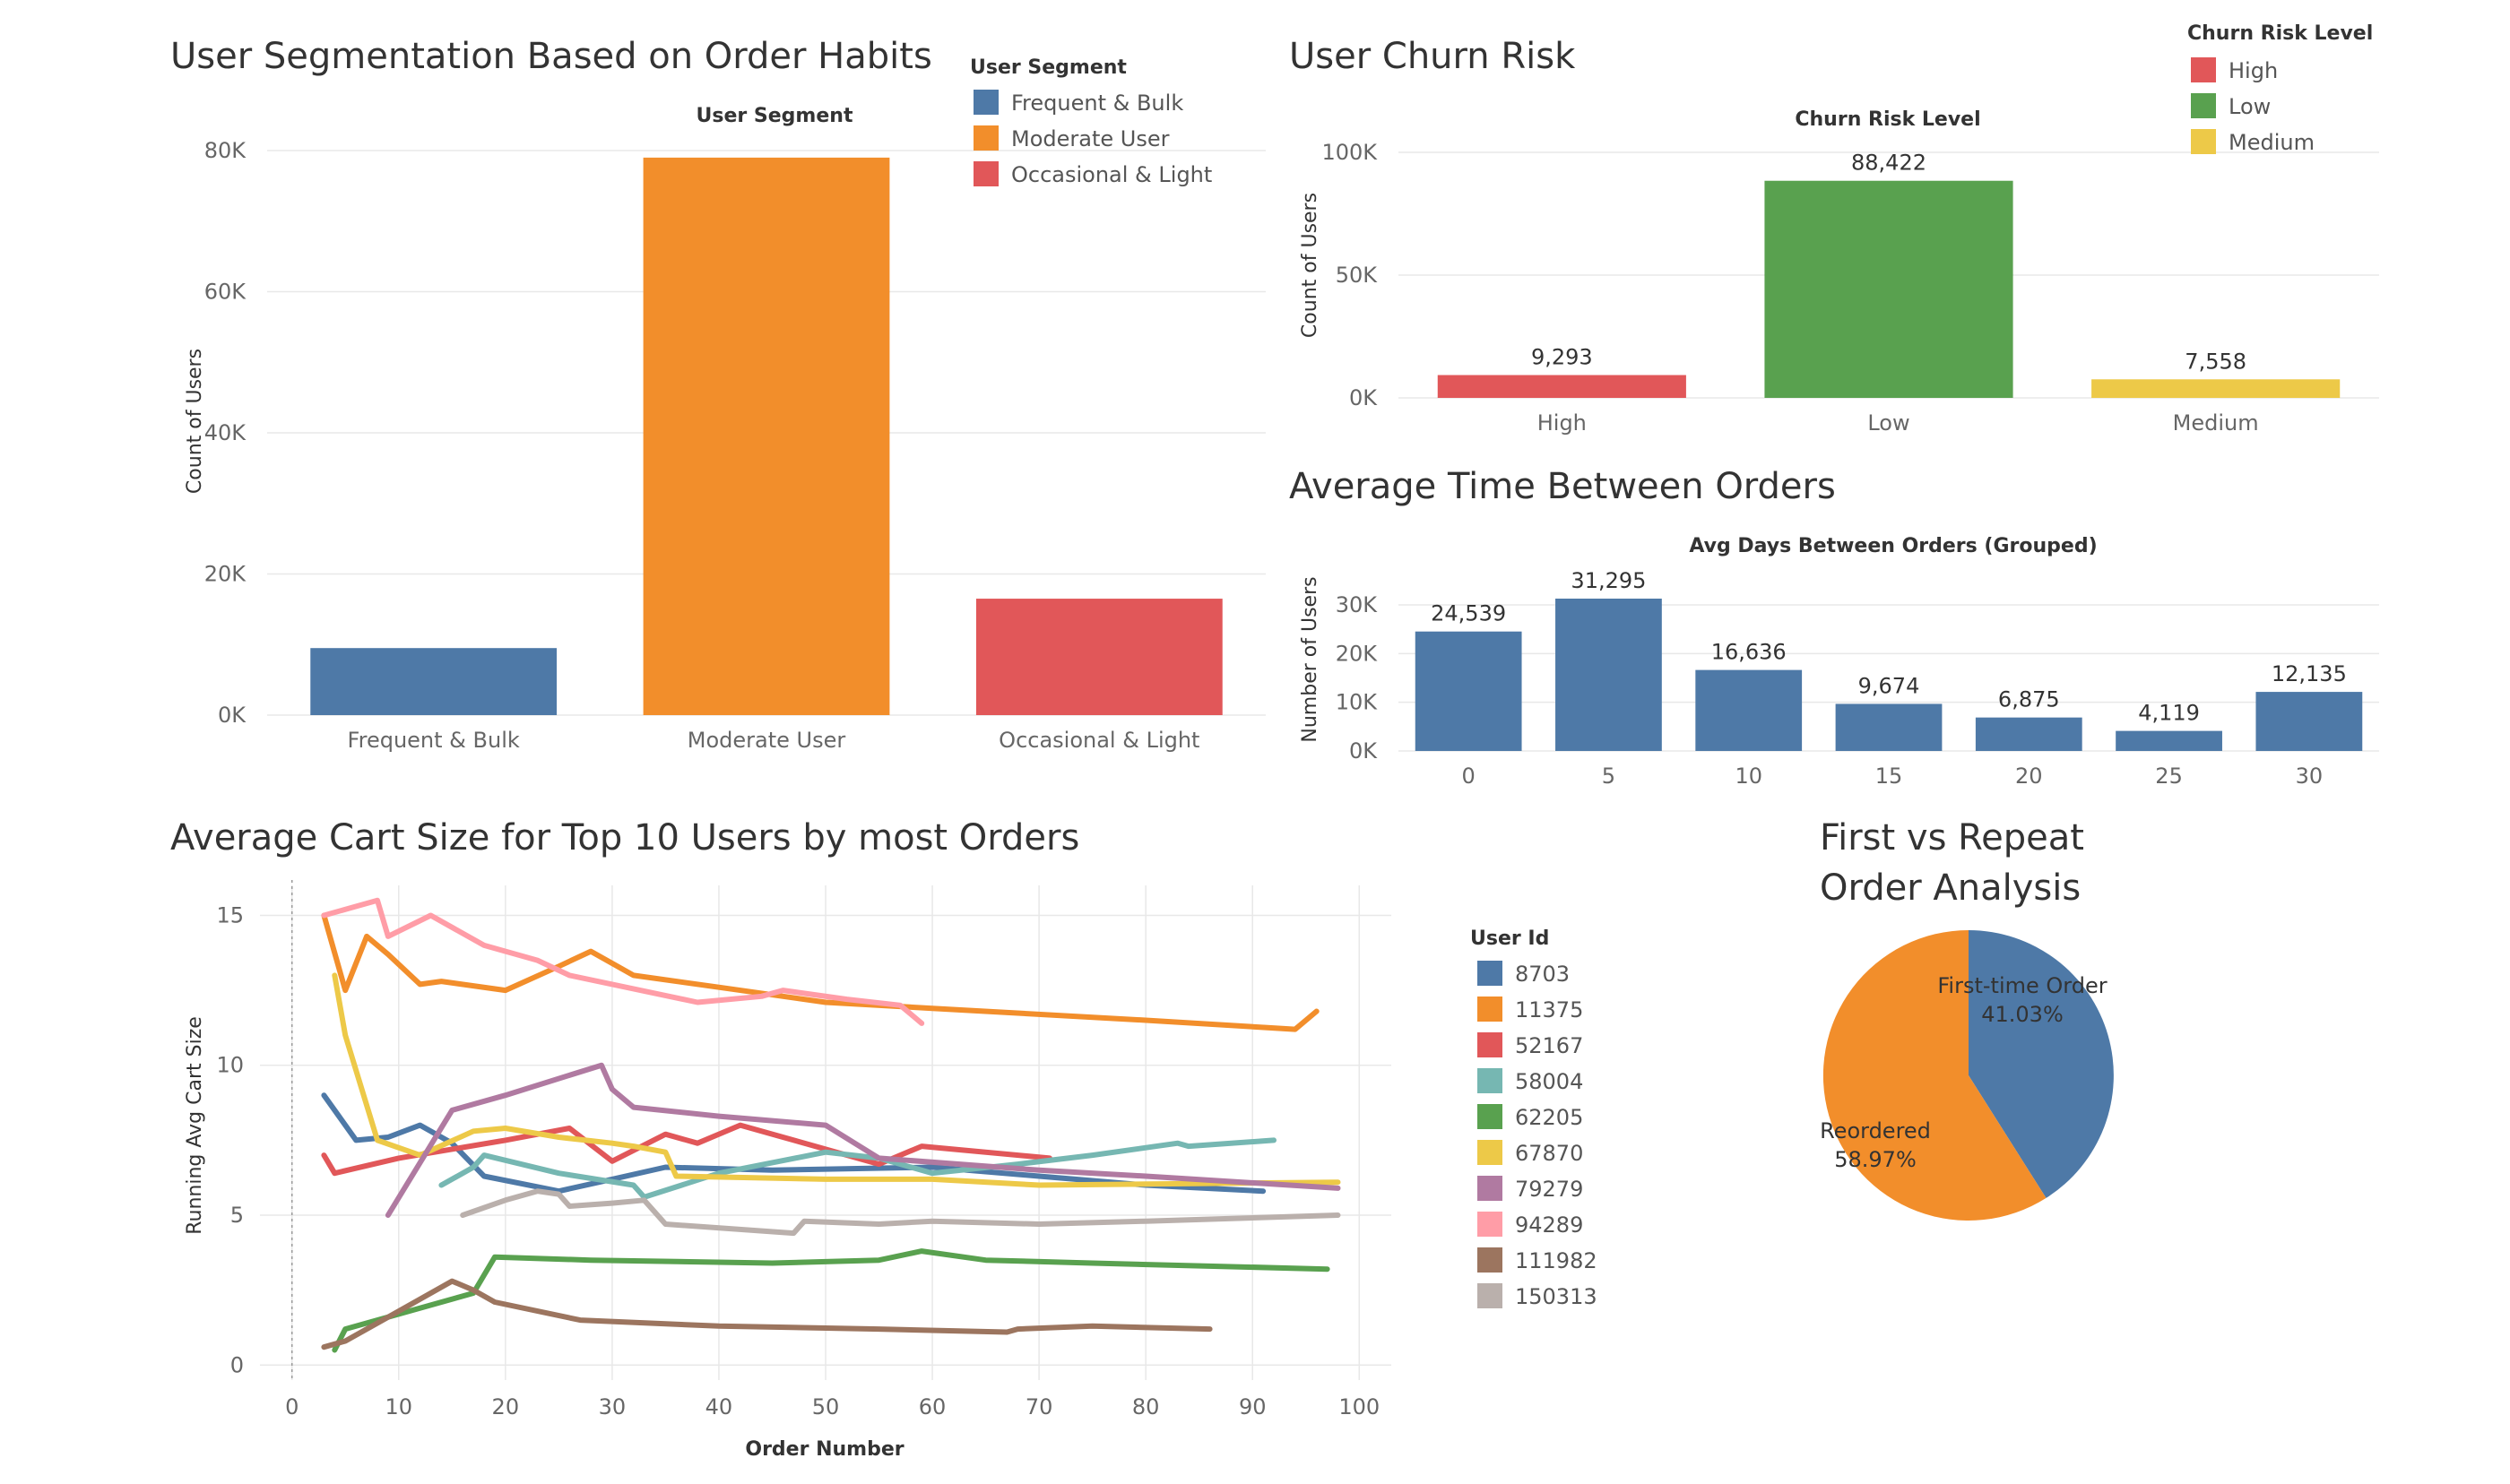  I want to click on segmentation-bars, so click(766, 436).